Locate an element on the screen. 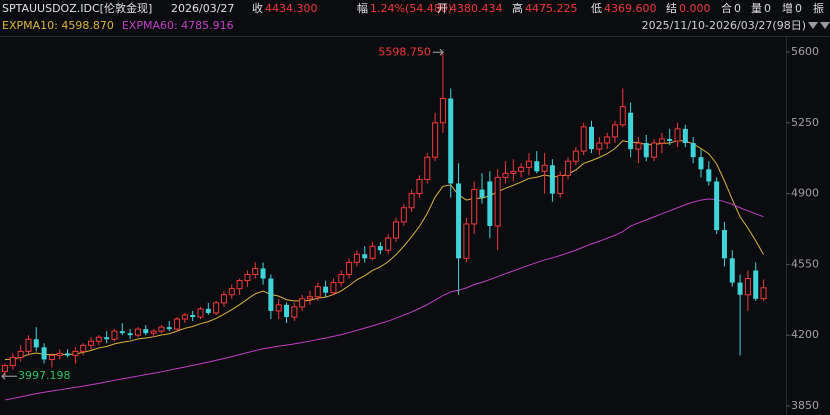  y-tick-label: 4900 is located at coordinates (805, 193).